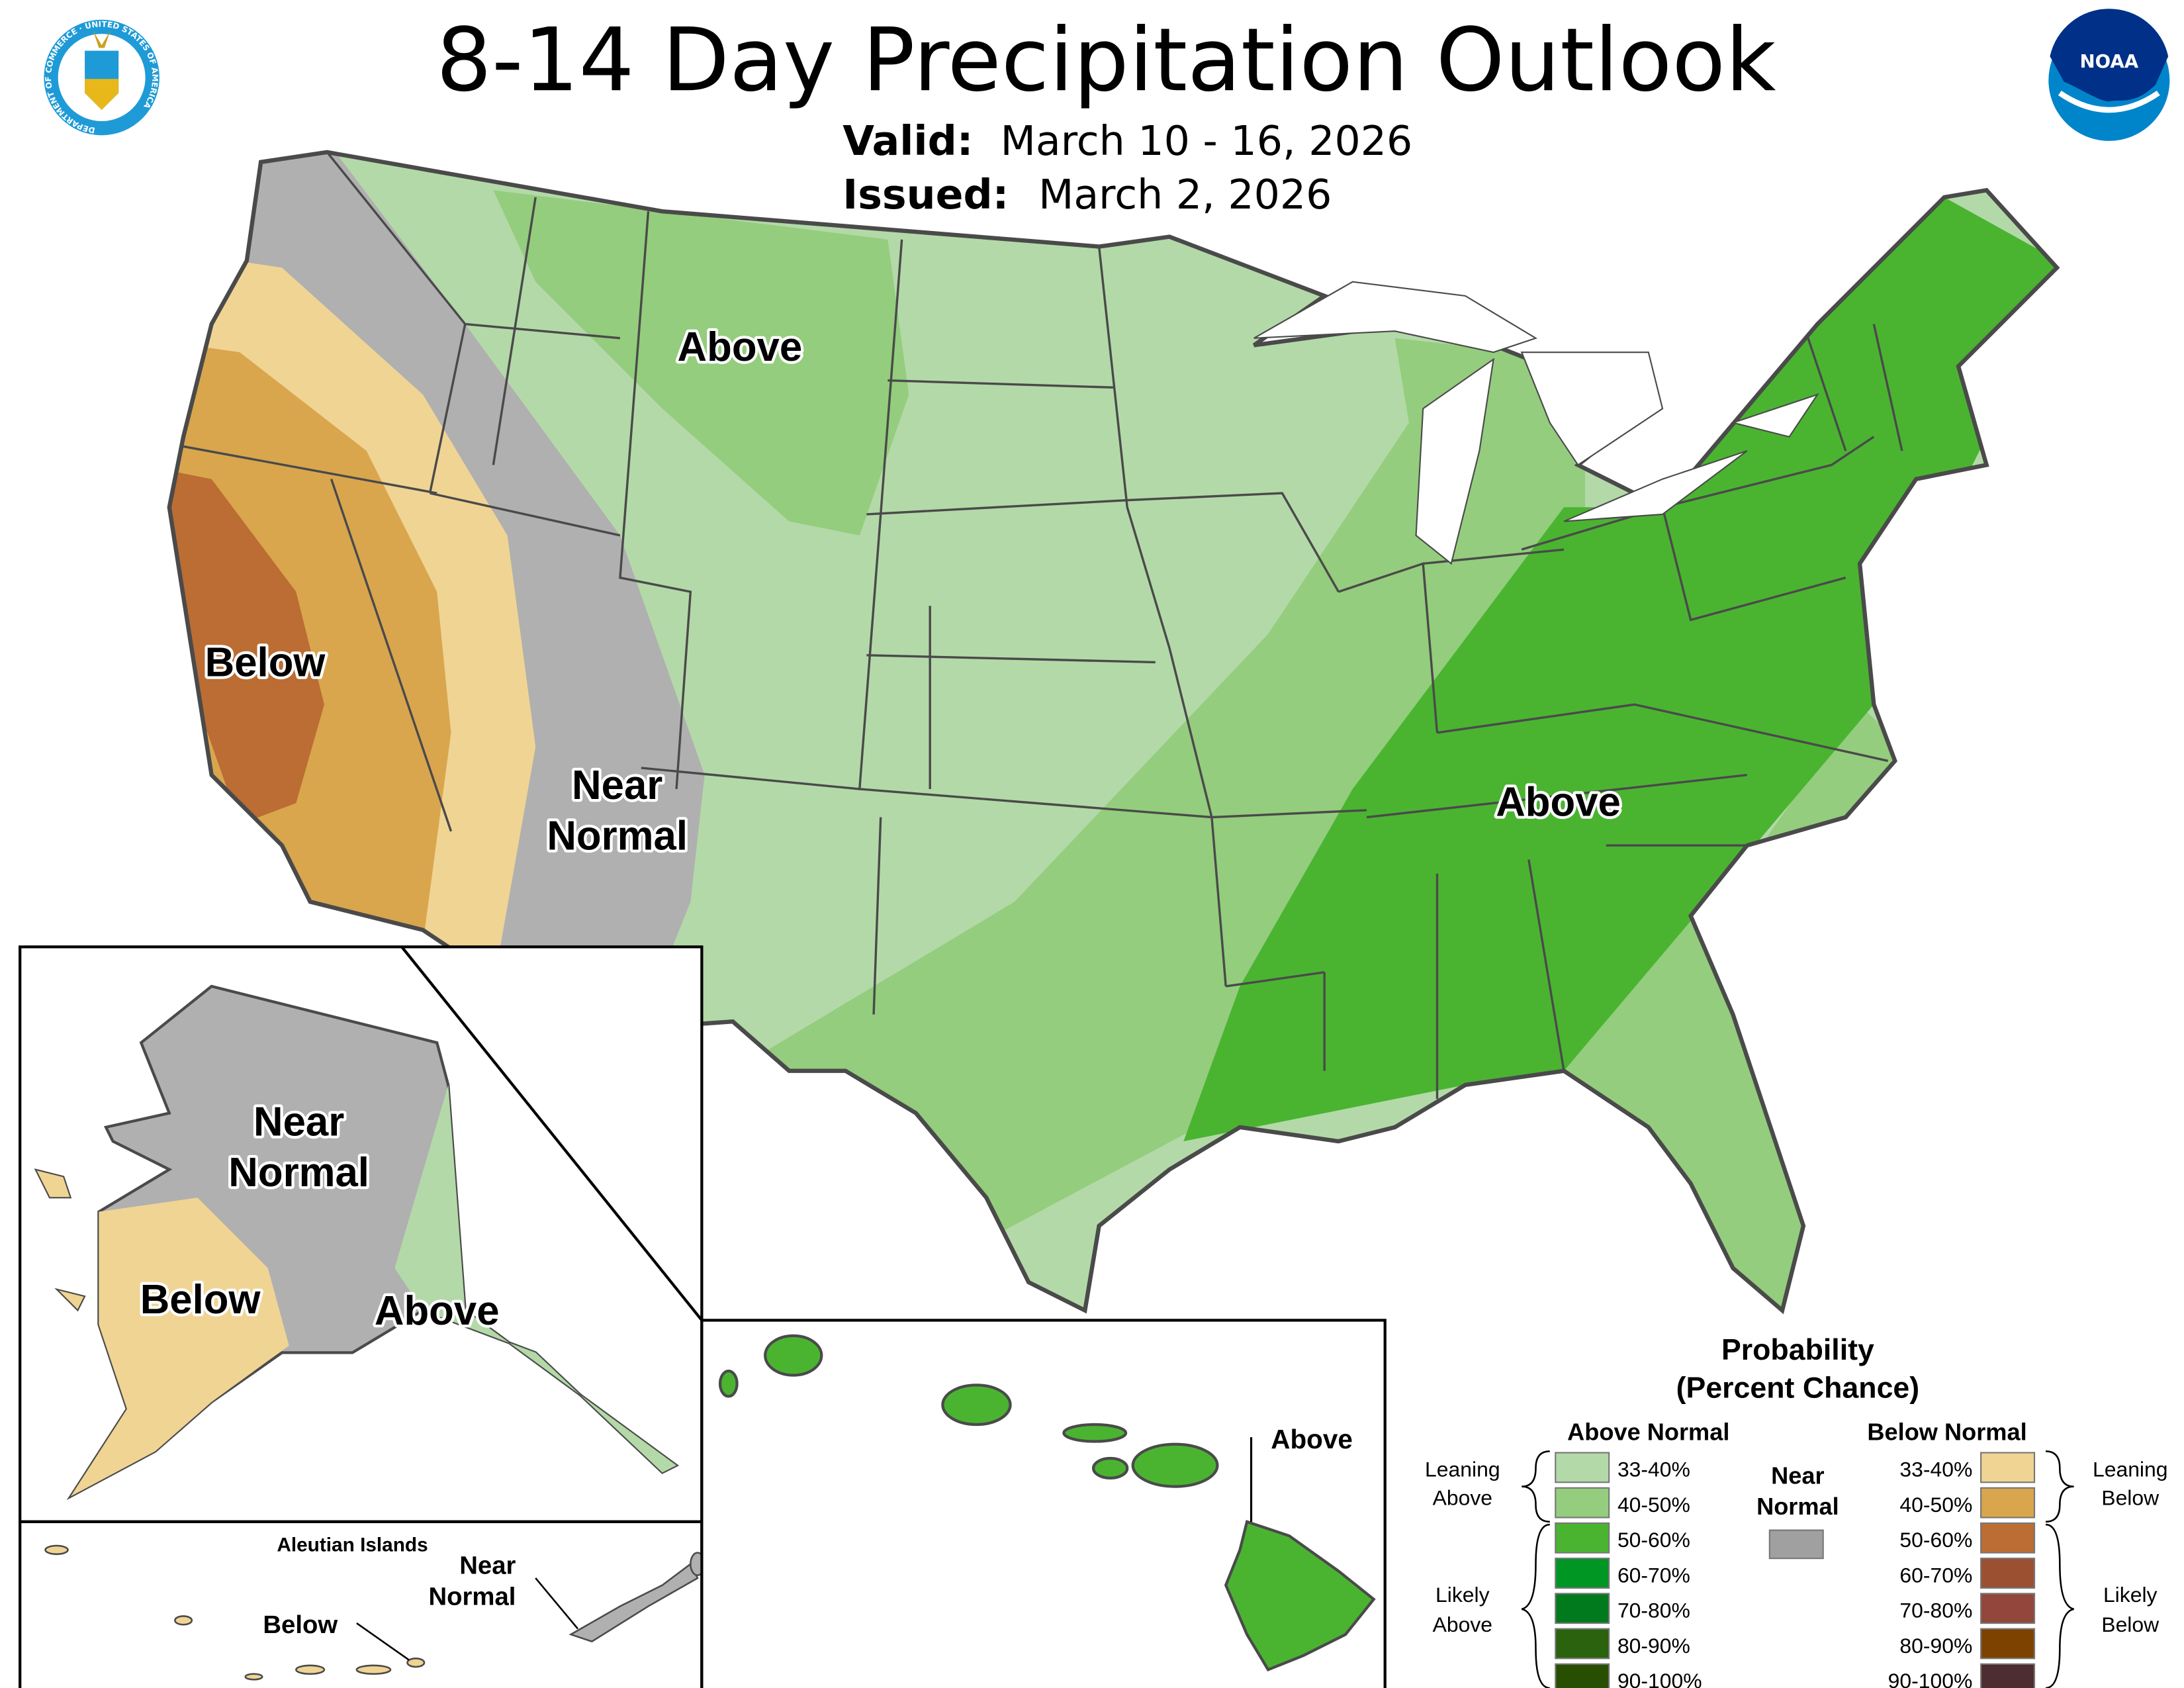 This screenshot has height=1688, width=2184. Describe the element at coordinates (1462, 1624) in the screenshot. I see `legend-likely-above-line2: Above` at that location.